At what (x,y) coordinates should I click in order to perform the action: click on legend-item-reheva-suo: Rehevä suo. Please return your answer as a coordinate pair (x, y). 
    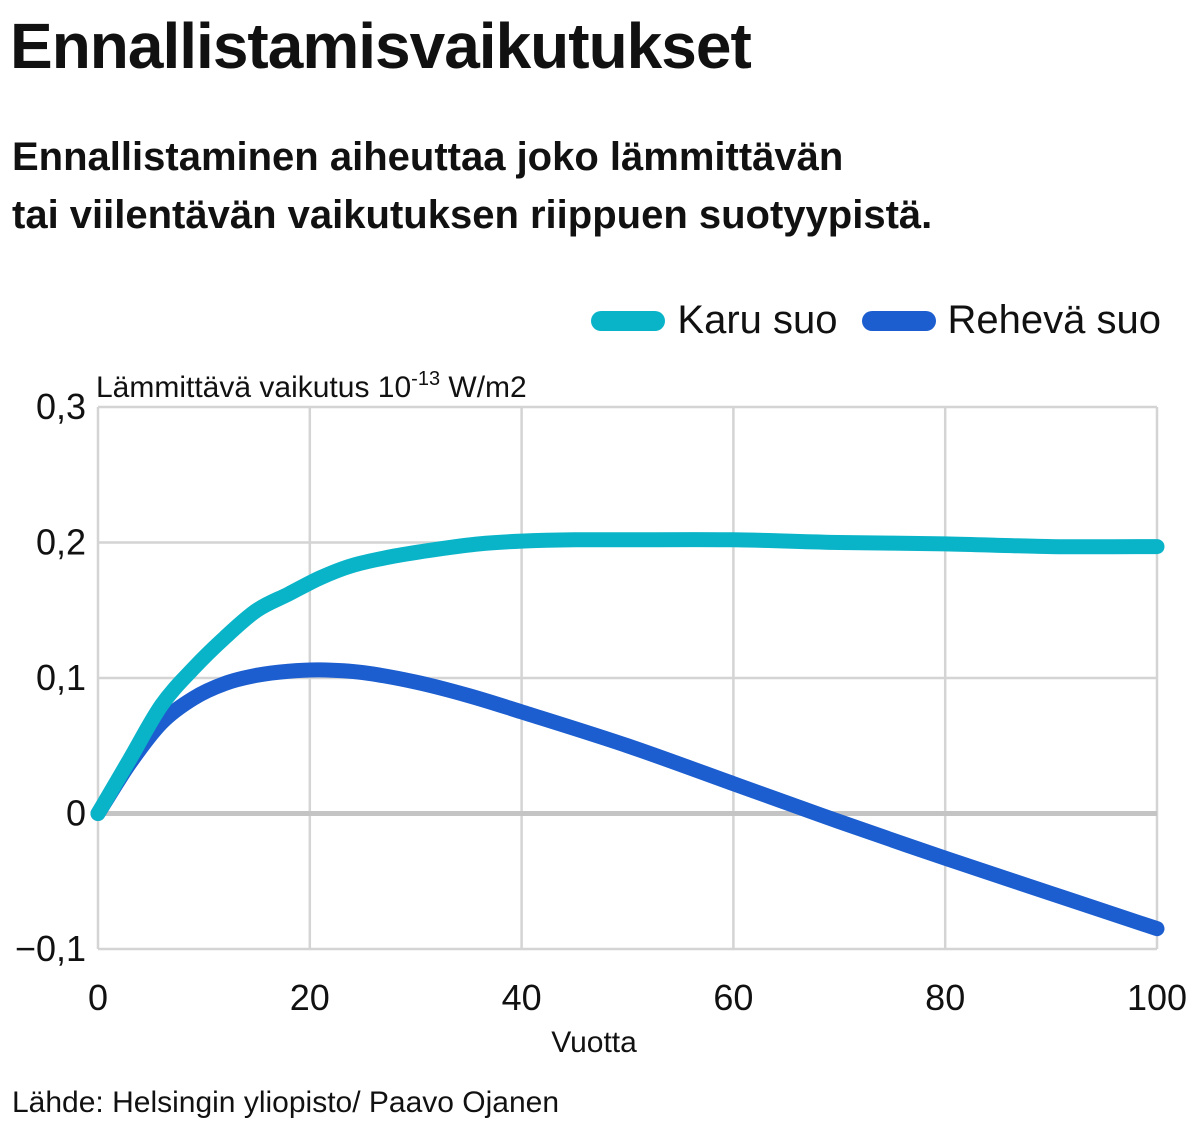
    Looking at the image, I should click on (1011, 320).